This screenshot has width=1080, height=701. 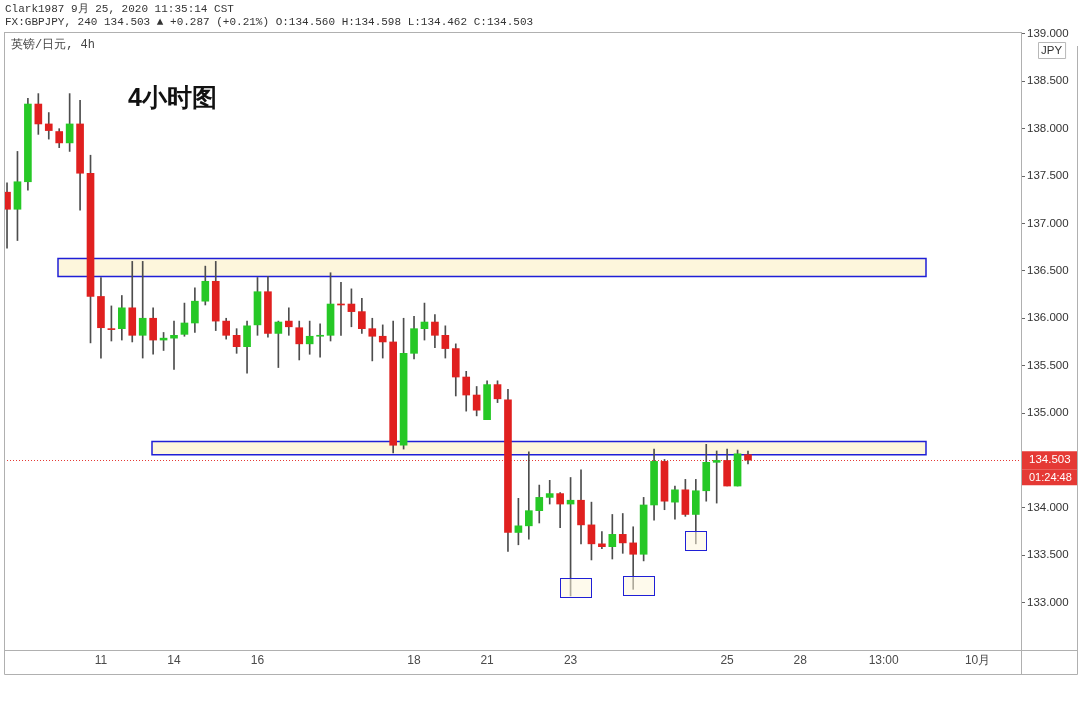 I want to click on y-tick-label: 135.500, so click(x=1048, y=364).